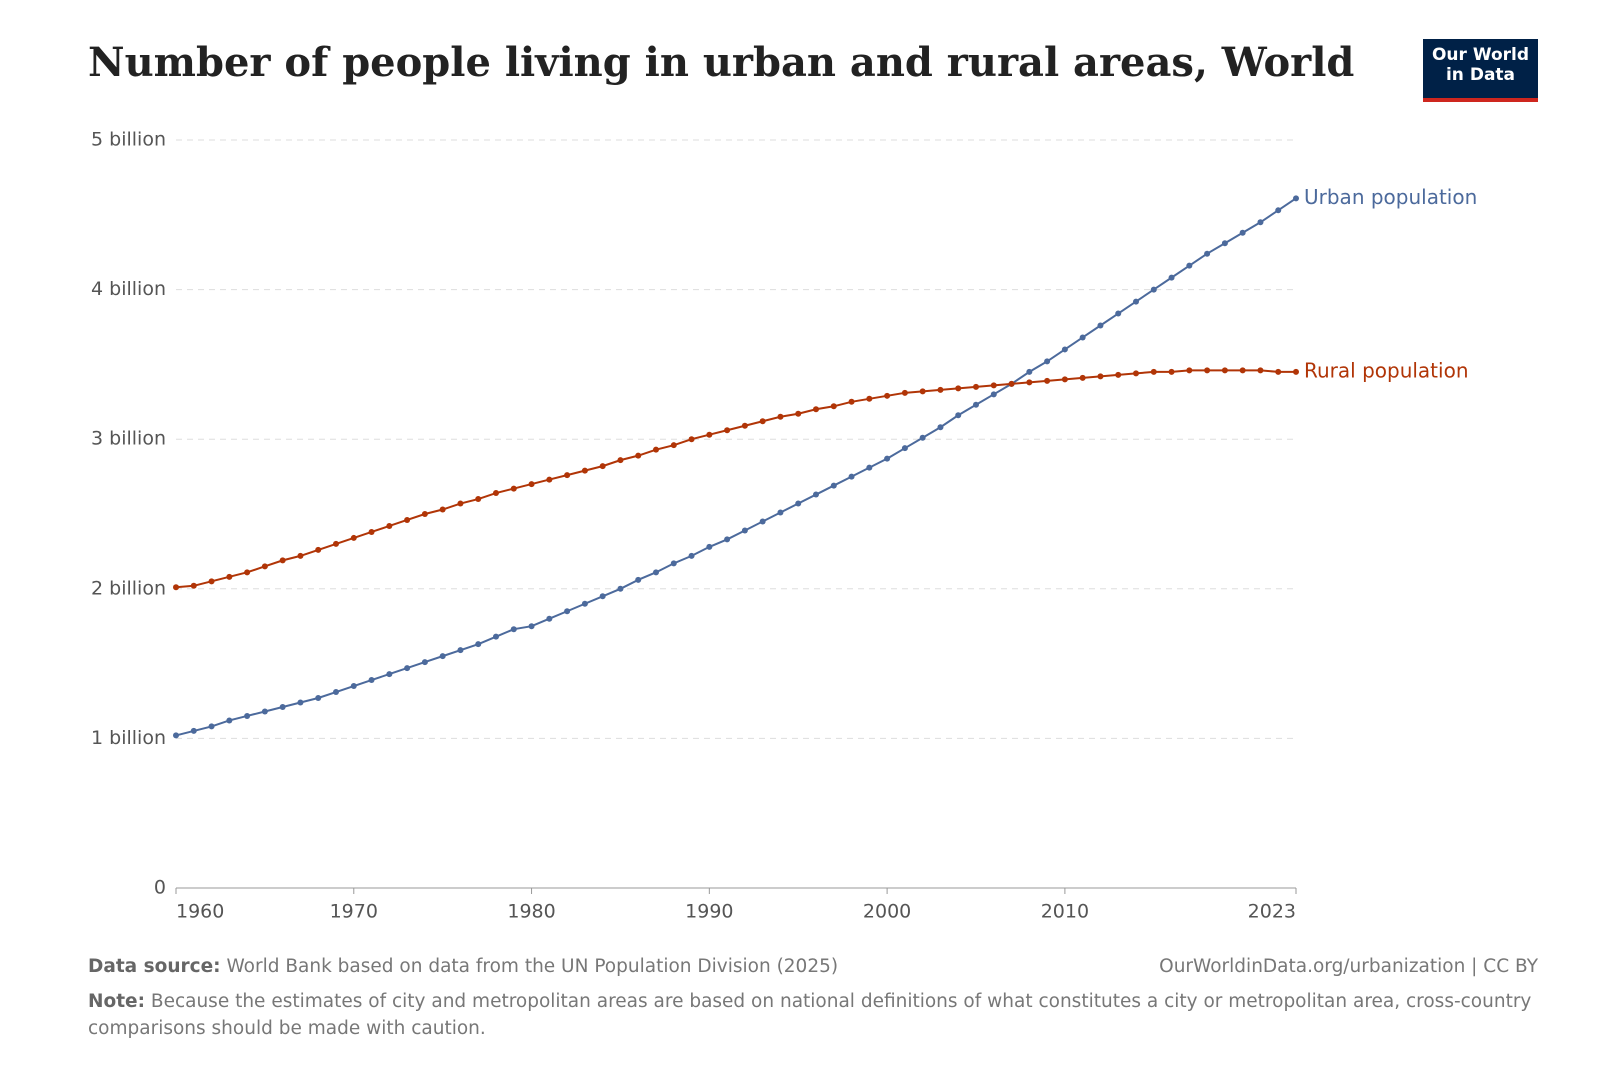 The width and height of the screenshot is (1600, 1080). I want to click on x-tick-label: 1990, so click(709, 912).